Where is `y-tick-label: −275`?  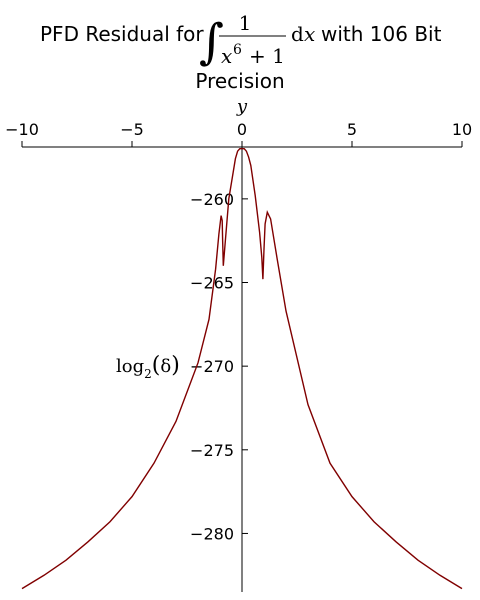 y-tick-label: −275 is located at coordinates (212, 450).